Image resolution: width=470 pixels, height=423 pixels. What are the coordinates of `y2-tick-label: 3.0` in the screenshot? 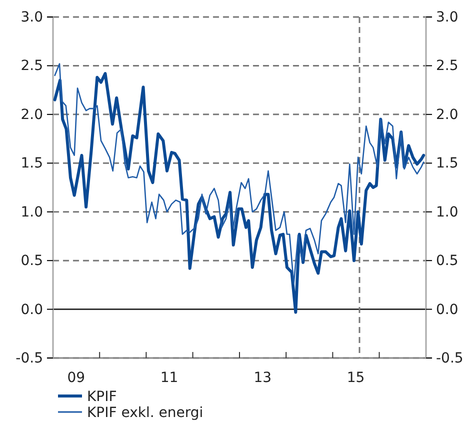 It's located at (447, 17).